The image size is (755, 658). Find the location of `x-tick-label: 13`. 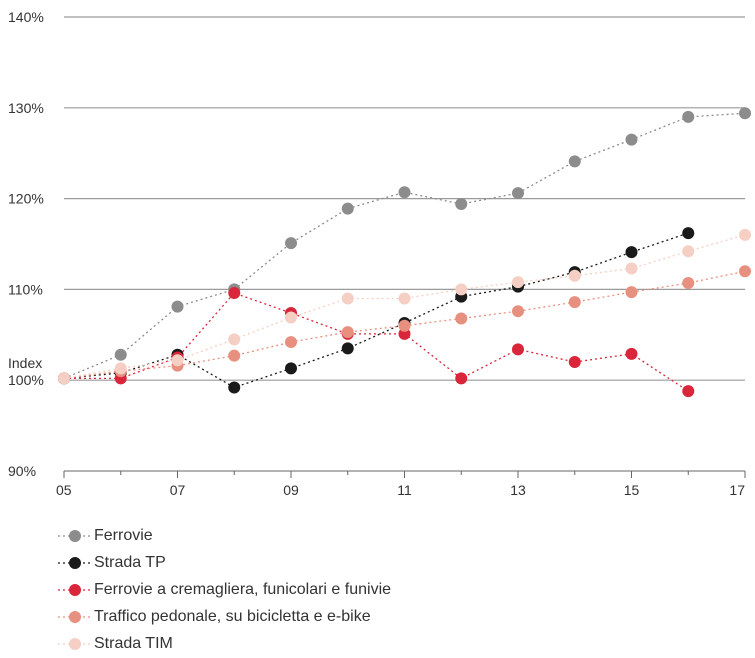

x-tick-label: 13 is located at coordinates (518, 490).